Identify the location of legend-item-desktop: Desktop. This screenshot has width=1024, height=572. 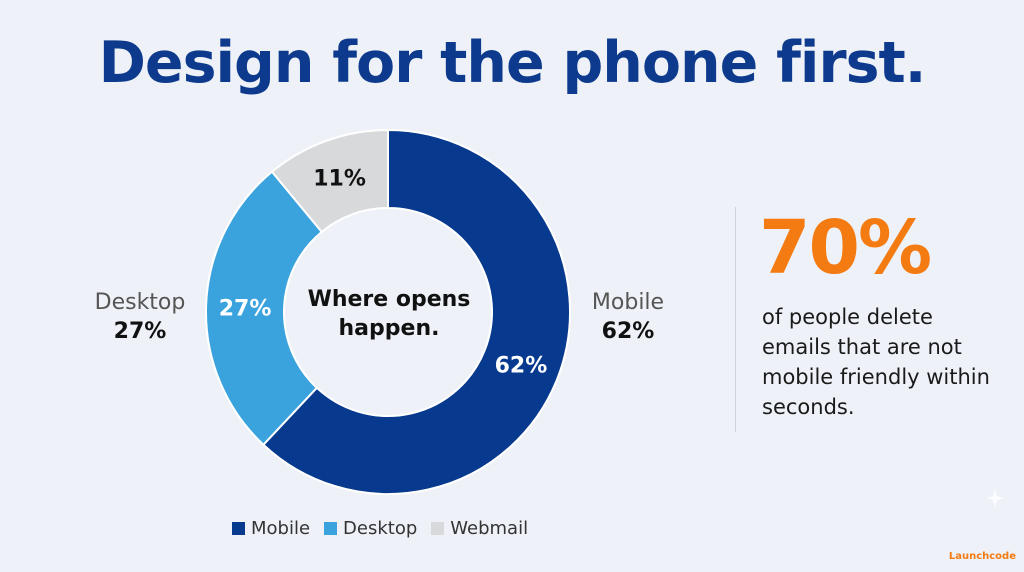
(370, 528).